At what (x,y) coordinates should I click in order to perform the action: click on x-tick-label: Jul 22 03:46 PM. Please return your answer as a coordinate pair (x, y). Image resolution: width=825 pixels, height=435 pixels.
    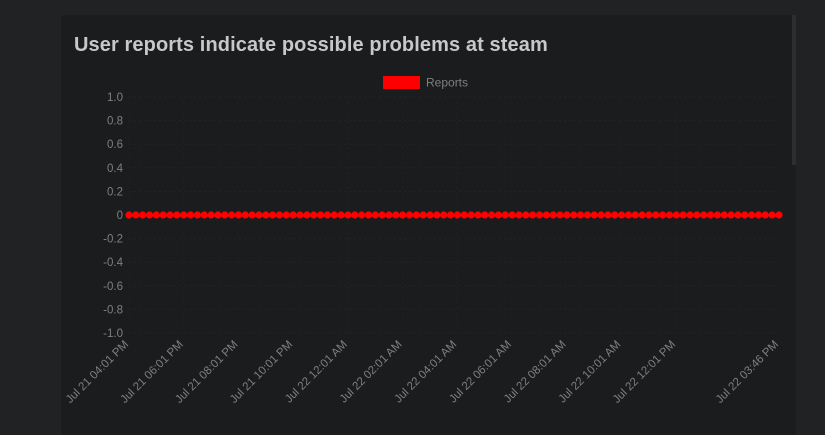
    Looking at the image, I should click on (747, 372).